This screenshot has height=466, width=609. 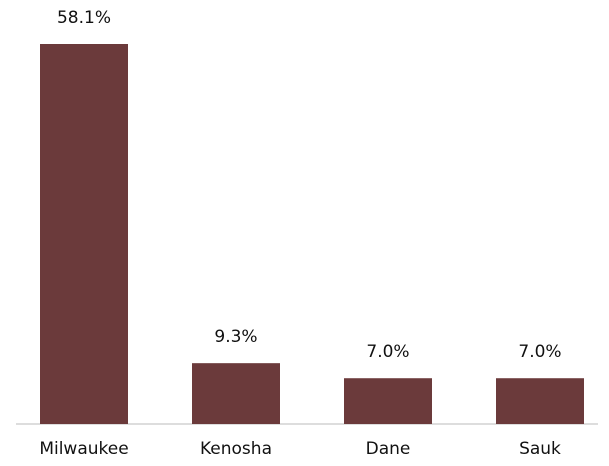 I want to click on x-tick-label: Sauk, so click(x=540, y=449).